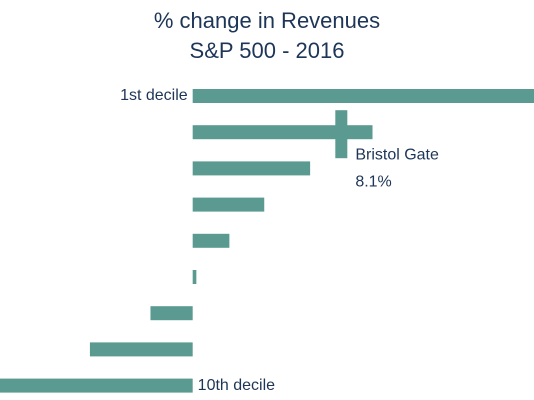 The height and width of the screenshot is (400, 534). Describe the element at coordinates (236, 385) in the screenshot. I see `category-label: 10th decile` at that location.